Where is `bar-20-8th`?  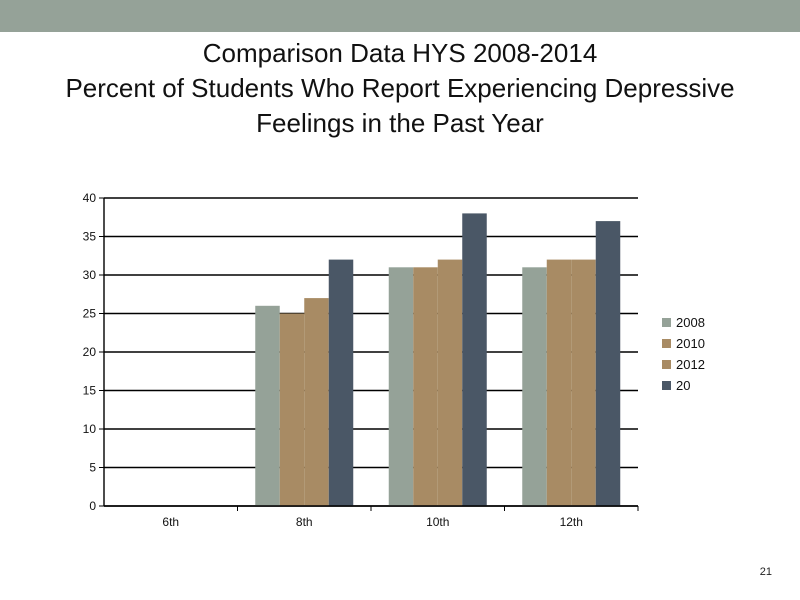 bar-20-8th is located at coordinates (341, 382).